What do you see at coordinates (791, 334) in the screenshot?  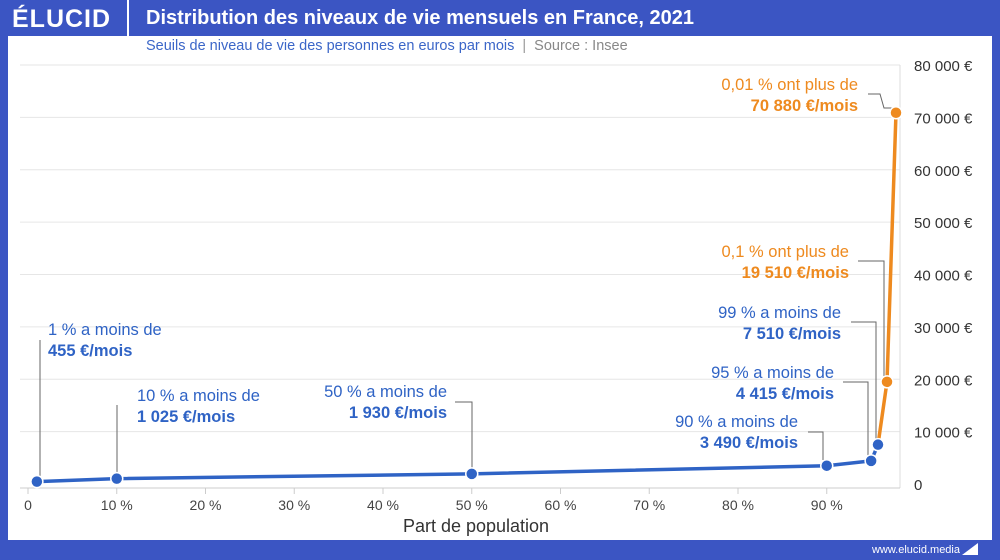 I see `data-label-value: 7 510 €/mois` at bounding box center [791, 334].